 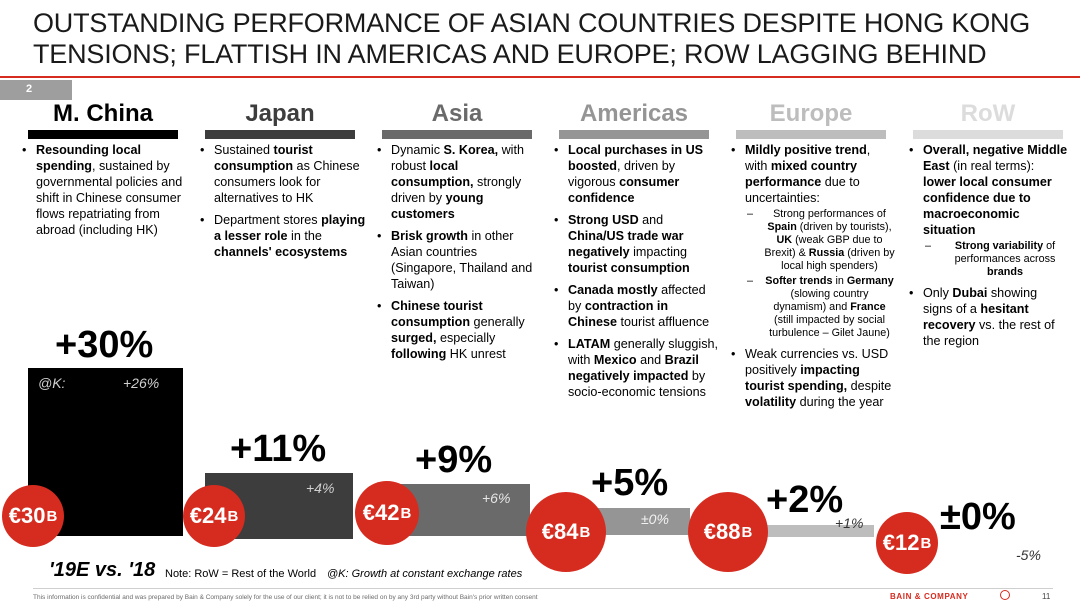 I want to click on market-size-row: €12 B, so click(x=907, y=543).